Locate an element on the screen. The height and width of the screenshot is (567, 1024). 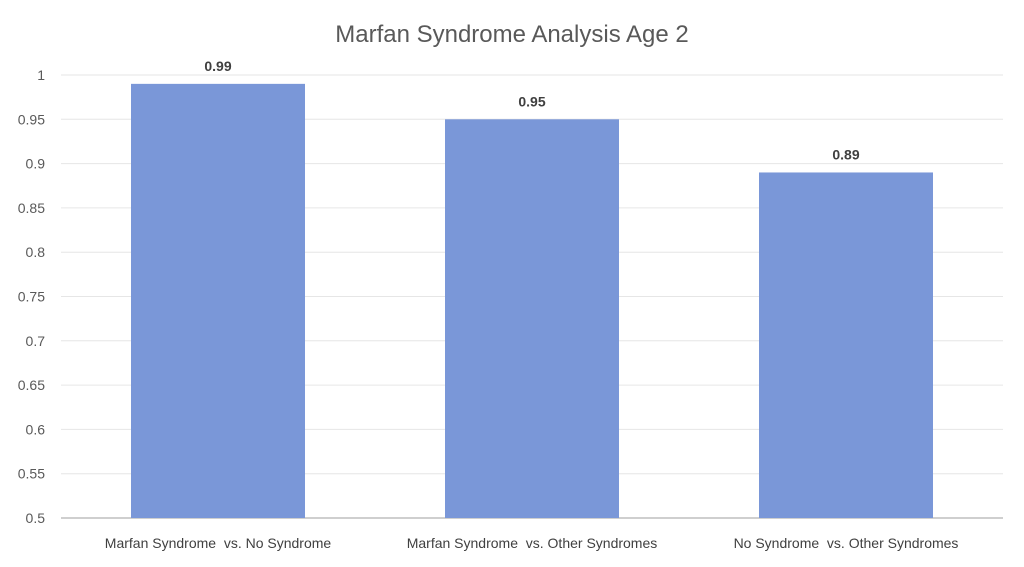
y-tick-label: 0.55 is located at coordinates (31, 474).